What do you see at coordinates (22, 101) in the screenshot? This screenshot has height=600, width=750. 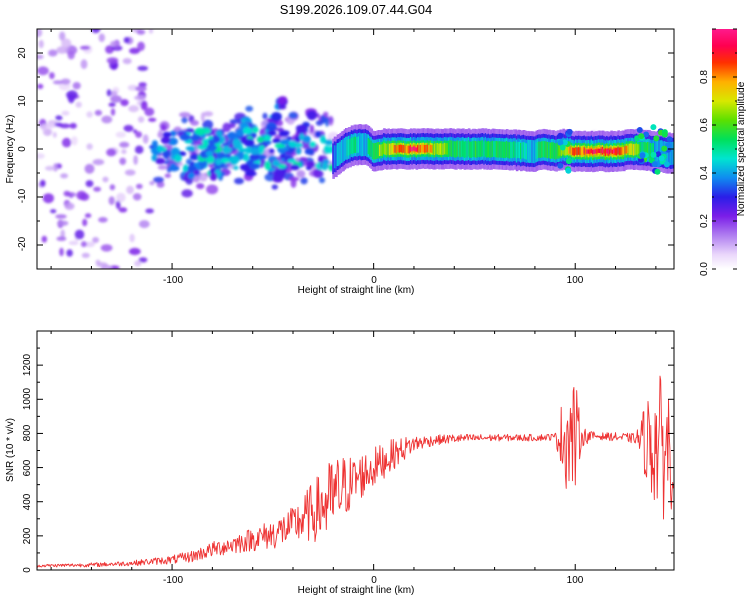 I see `heatmap-ytick-label: 10` at bounding box center [22, 101].